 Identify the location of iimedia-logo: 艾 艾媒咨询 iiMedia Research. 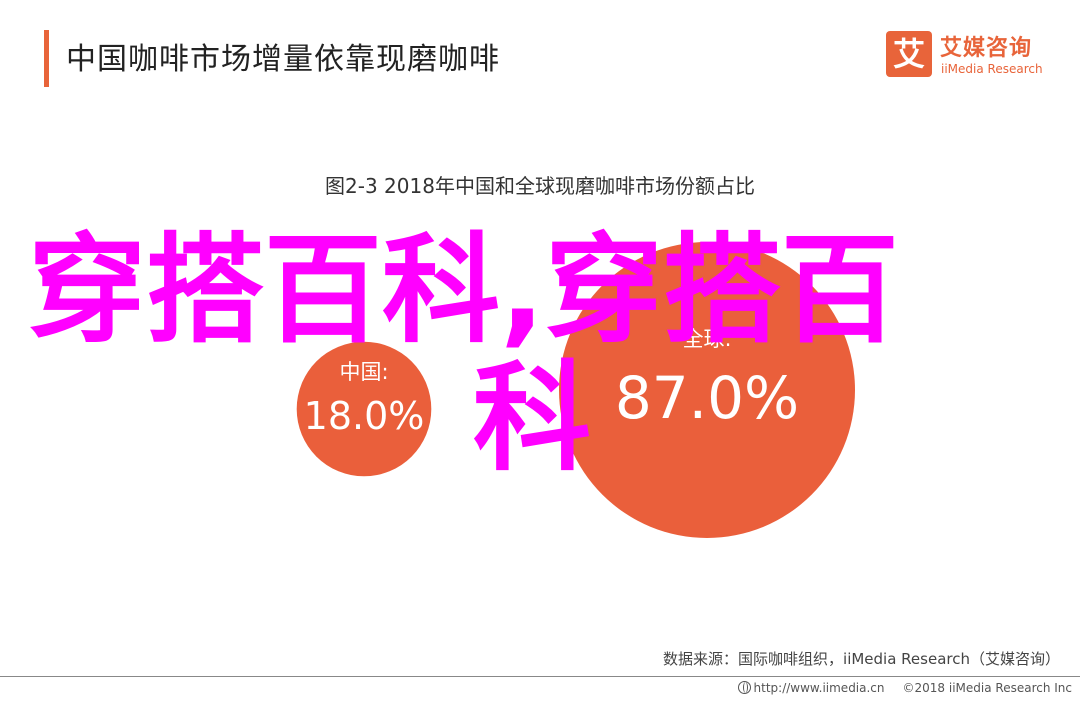
(971, 56).